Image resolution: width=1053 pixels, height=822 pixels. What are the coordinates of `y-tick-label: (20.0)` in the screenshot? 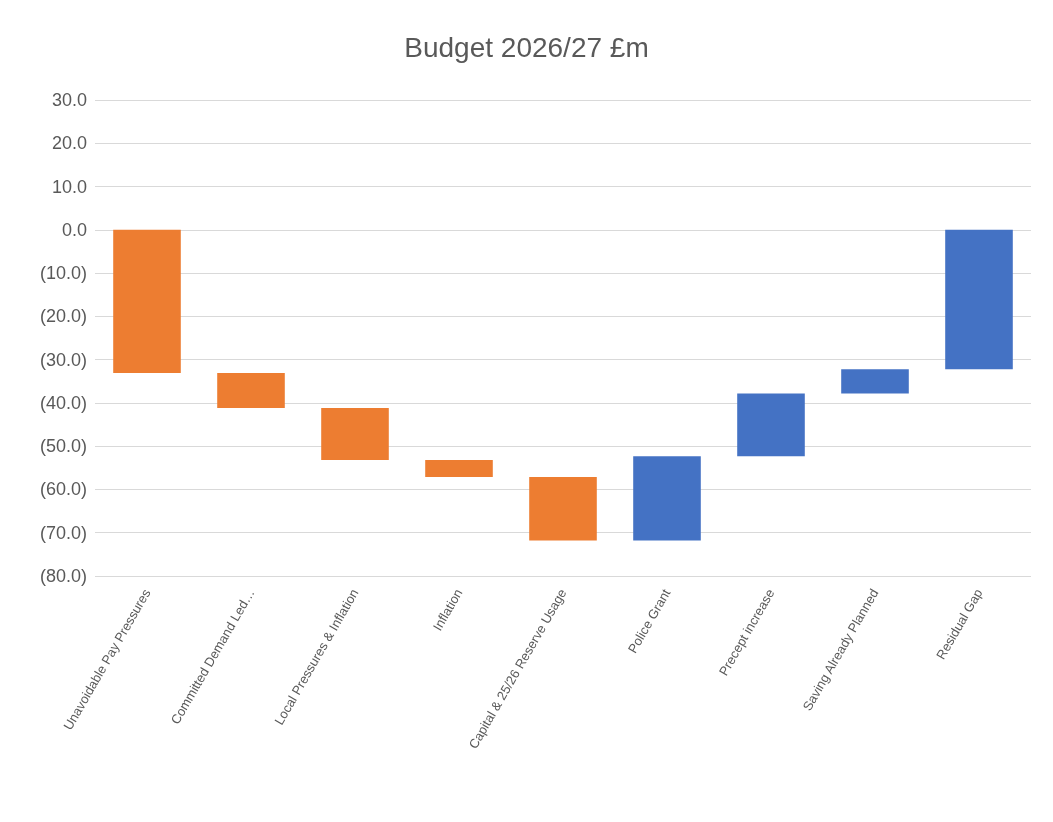 It's located at (63, 316).